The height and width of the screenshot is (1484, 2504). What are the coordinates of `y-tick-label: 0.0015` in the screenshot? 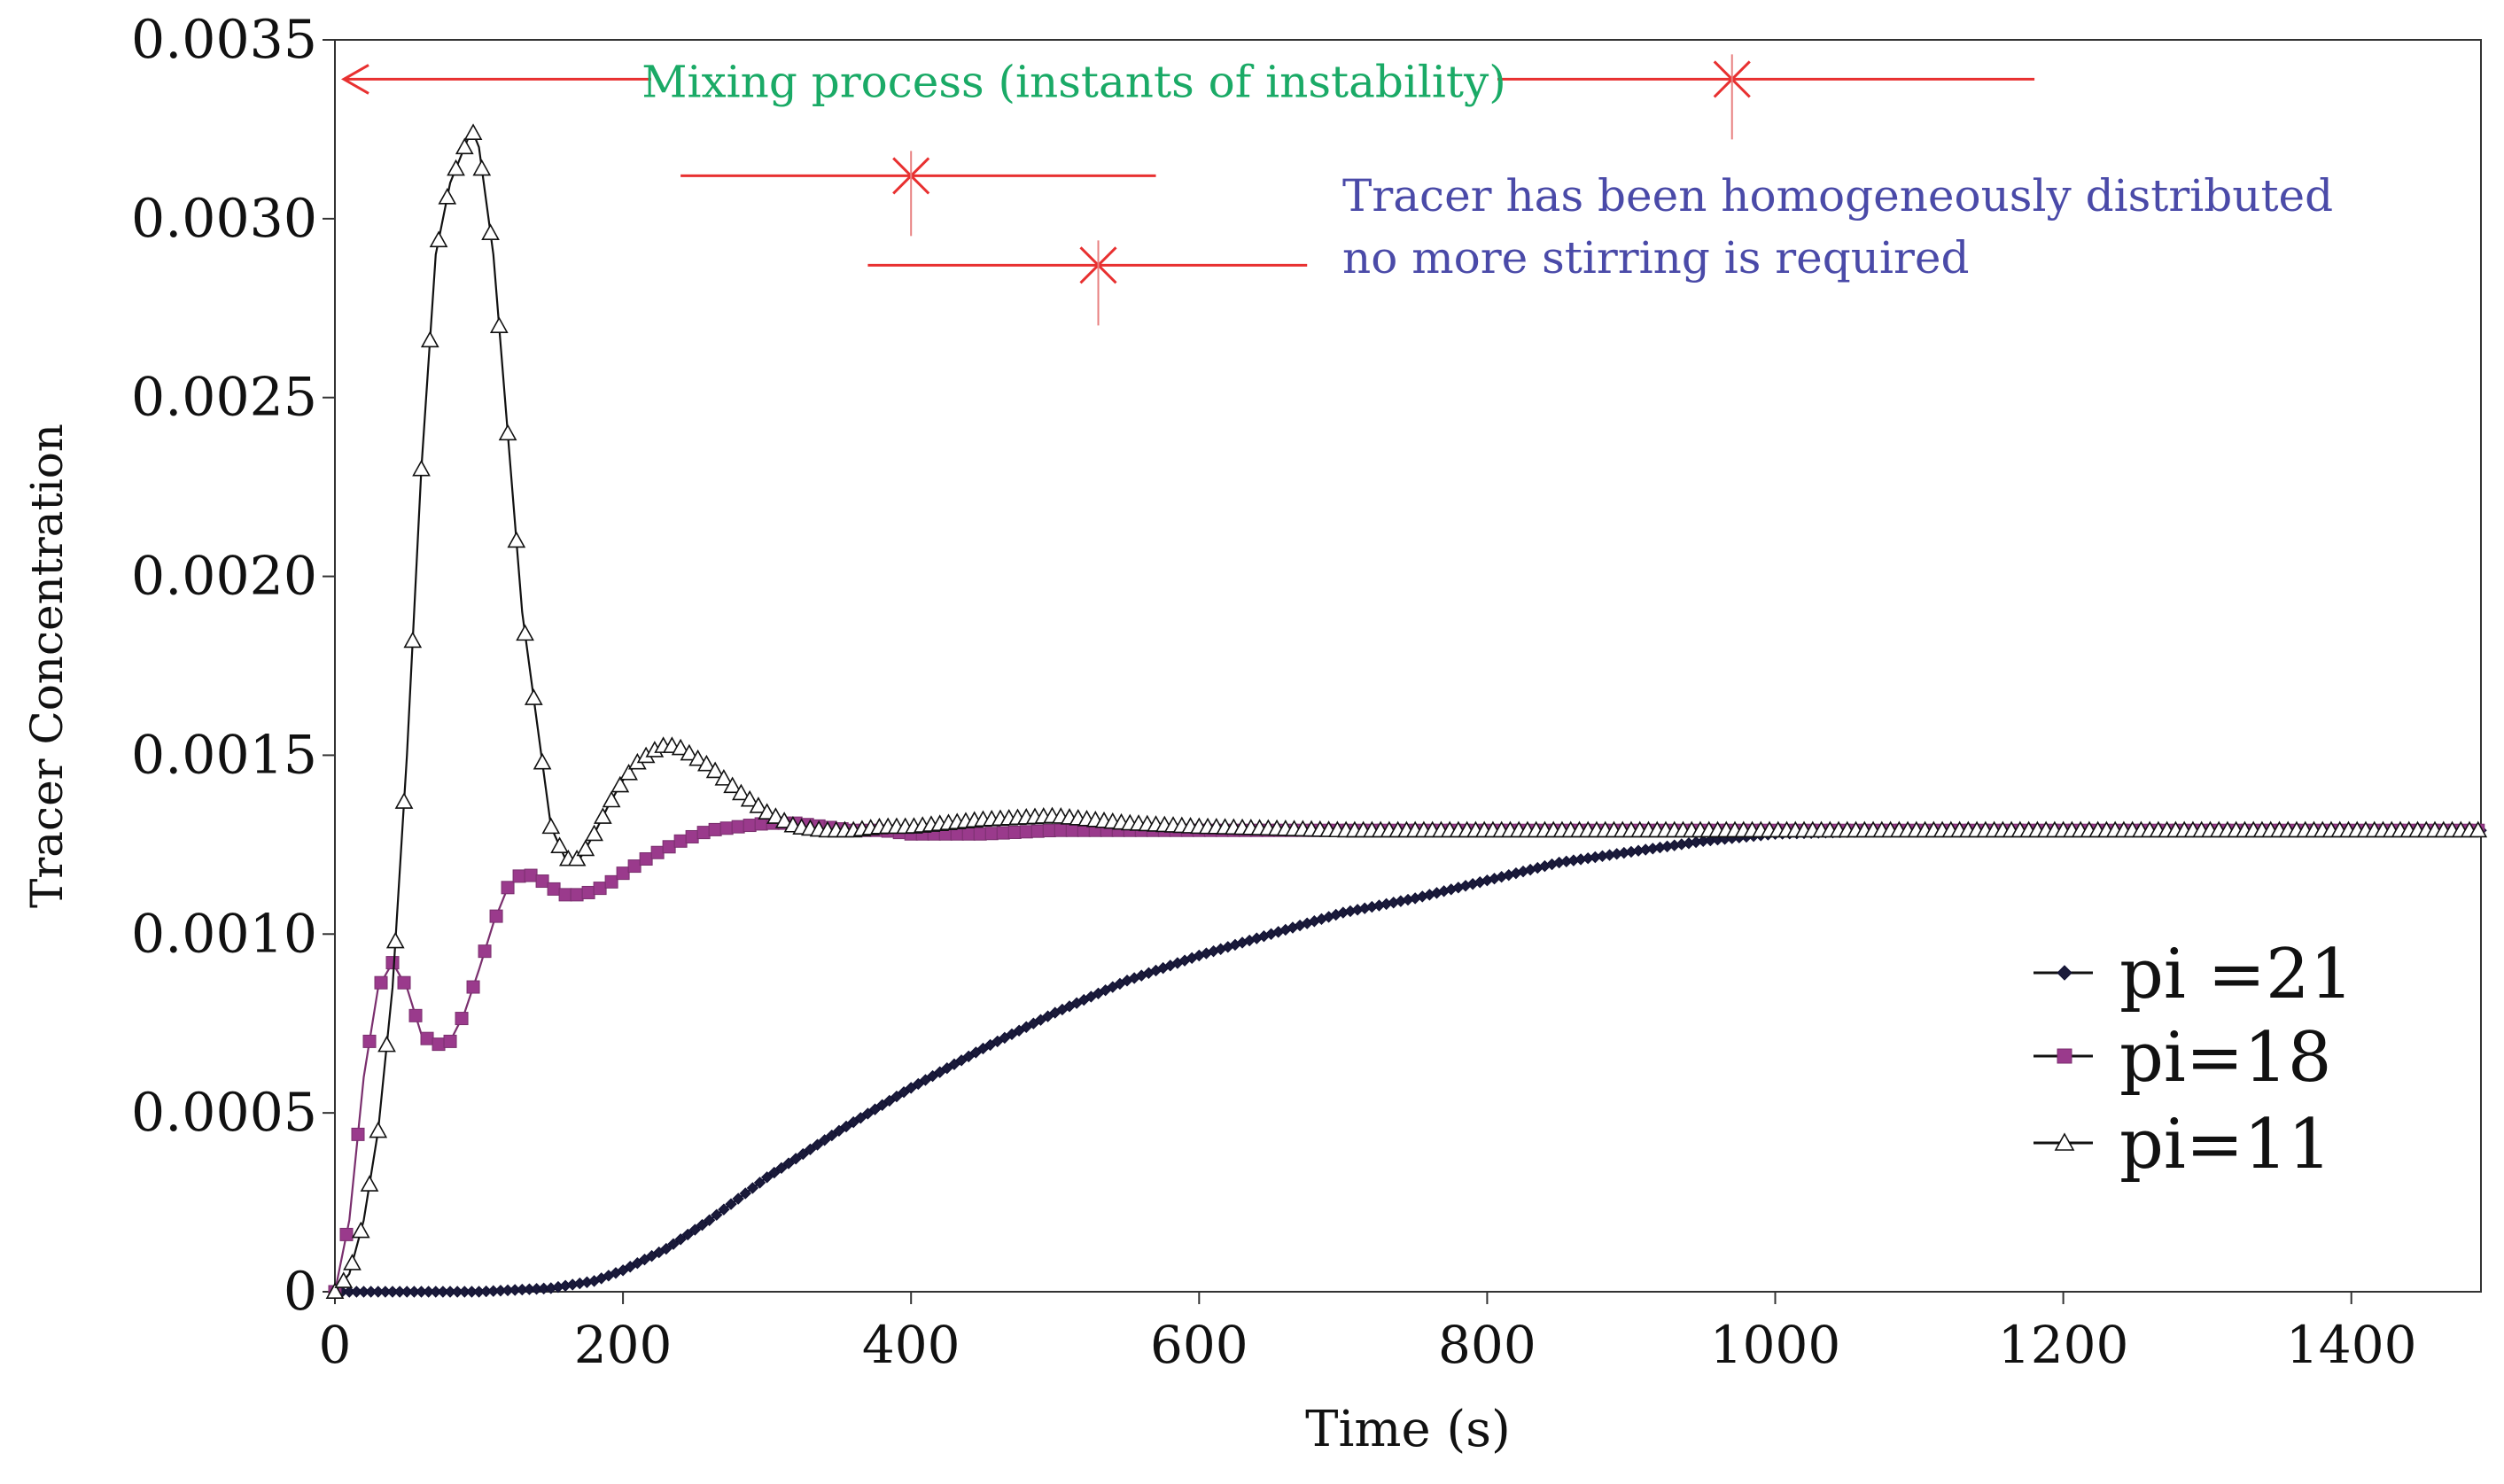 It's located at (224, 755).